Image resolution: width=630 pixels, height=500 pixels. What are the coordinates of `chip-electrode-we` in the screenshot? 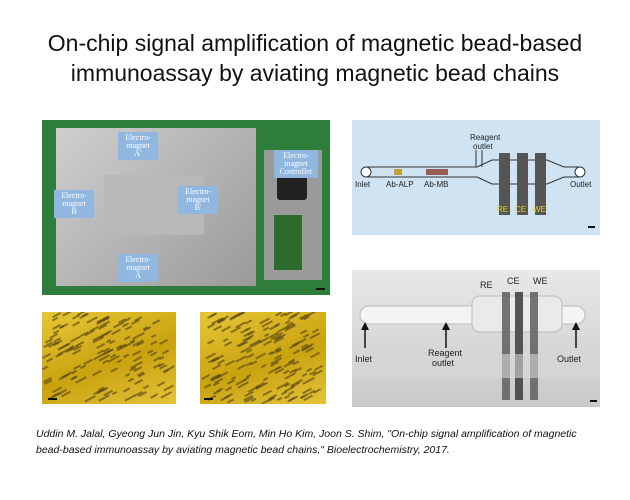 It's located at (534, 346).